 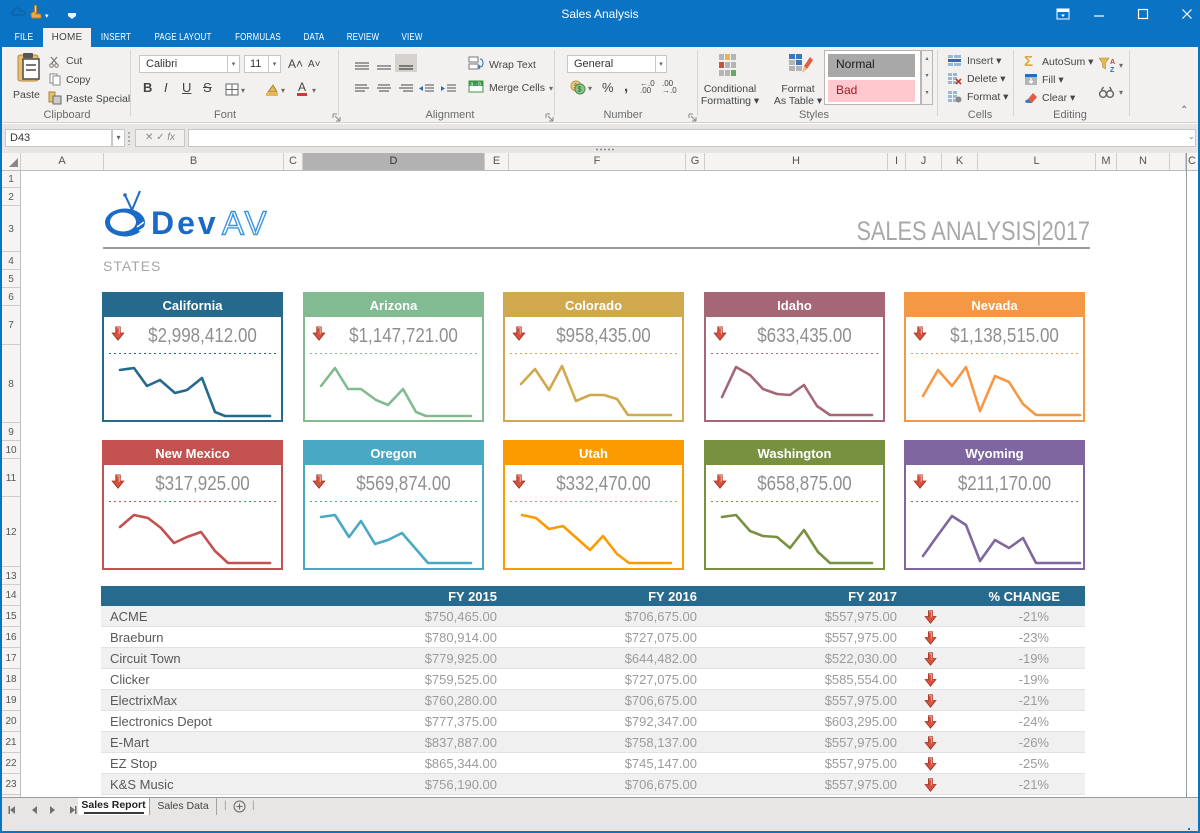 I want to click on svg-text: Z, so click(x=1112, y=70).